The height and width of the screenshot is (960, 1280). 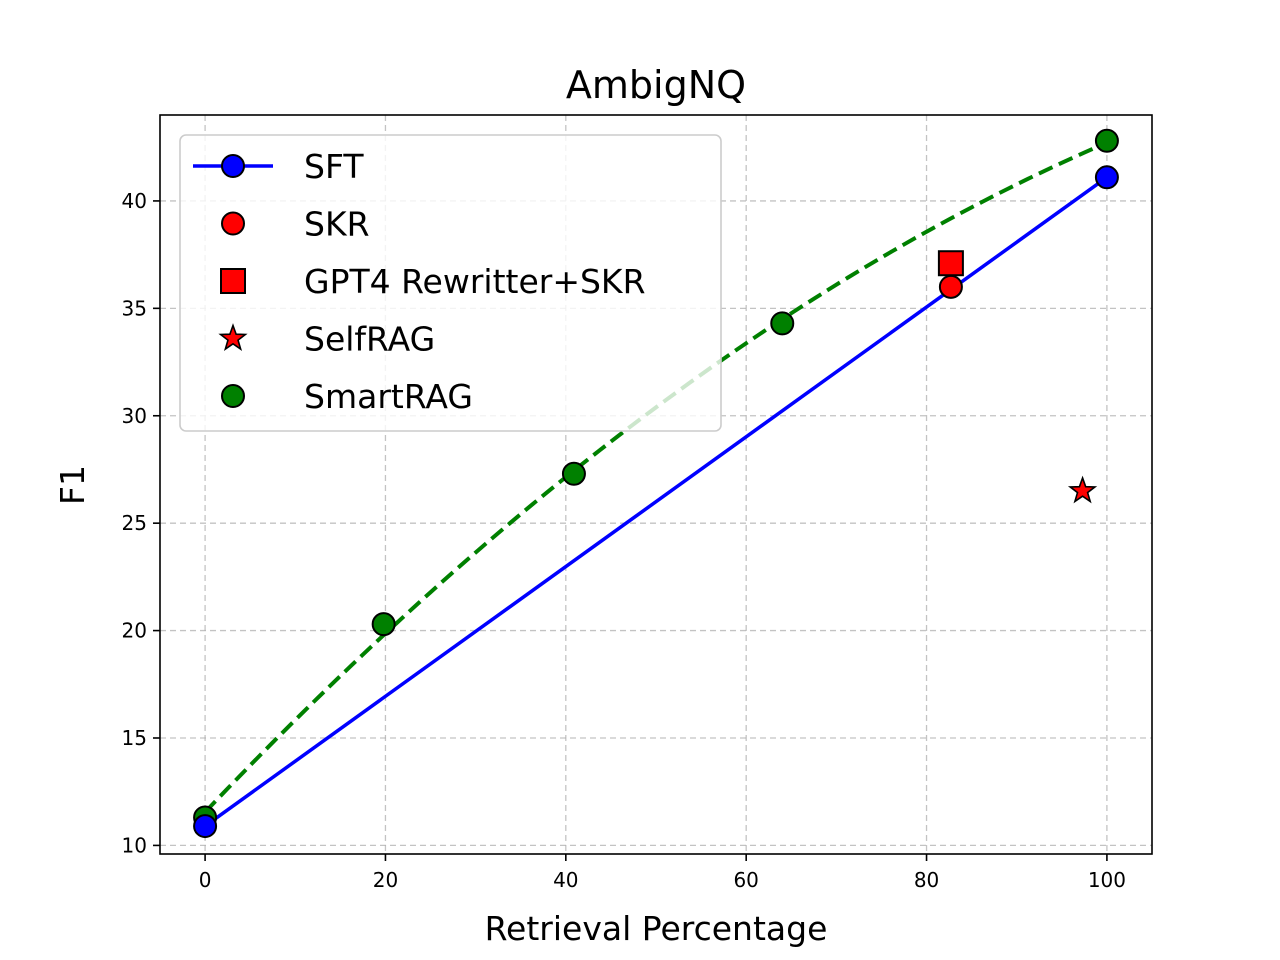 What do you see at coordinates (295, 224) in the screenshot?
I see `legend-item-skr: SKR` at bounding box center [295, 224].